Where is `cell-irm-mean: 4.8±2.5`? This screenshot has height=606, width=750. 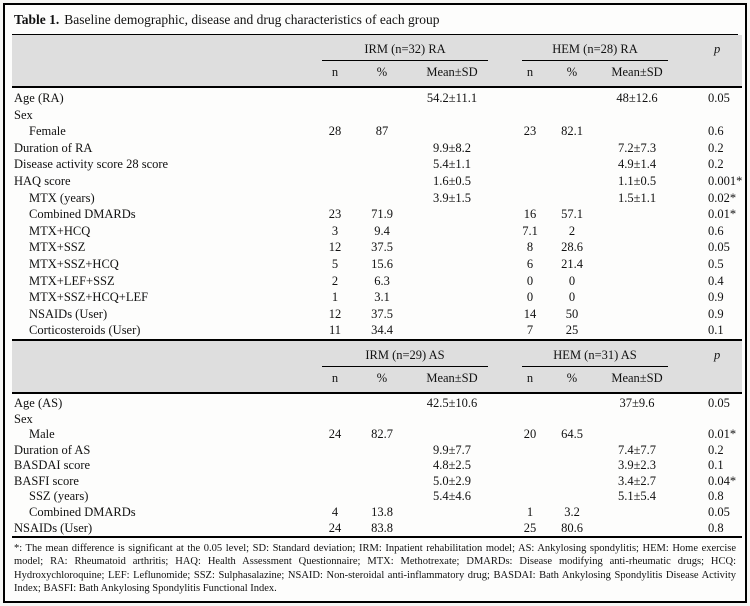
cell-irm-mean: 4.8±2.5 is located at coordinates (452, 465).